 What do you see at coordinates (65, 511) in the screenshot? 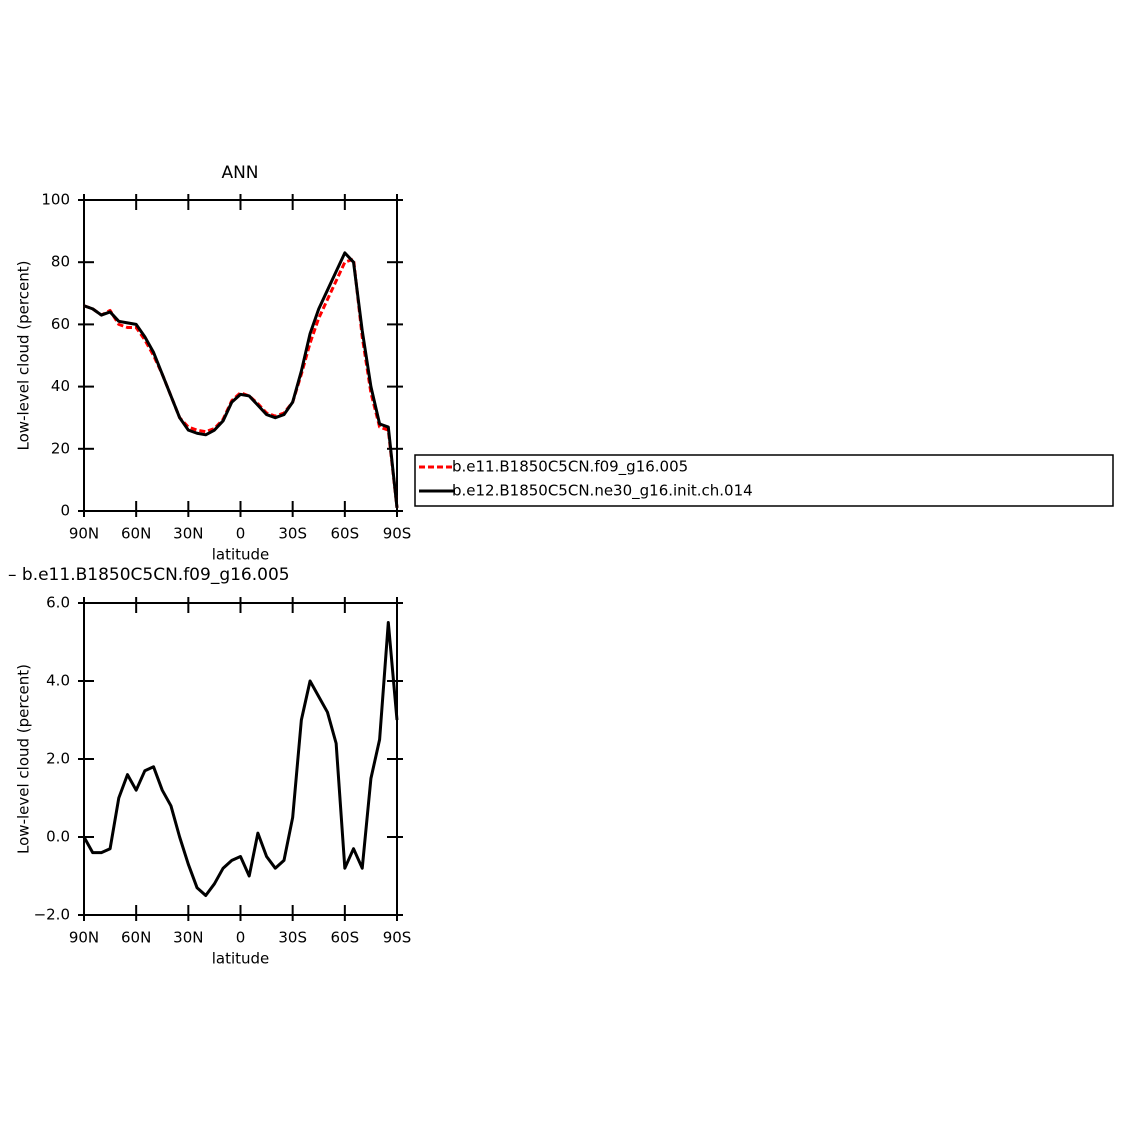
I see `y-tick-label: 0` at bounding box center [65, 511].